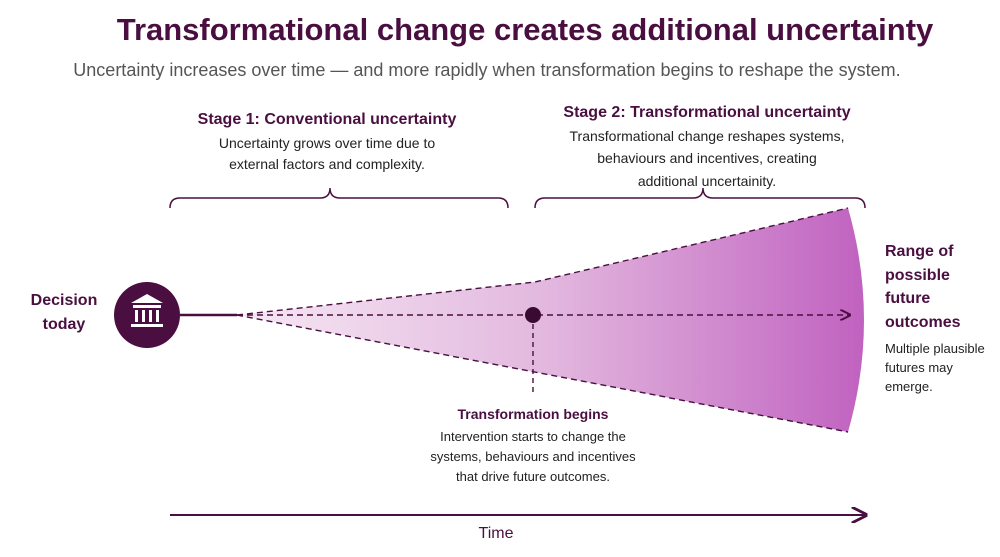 The width and height of the screenshot is (1000, 557). Describe the element at coordinates (327, 119) in the screenshot. I see `stage1-title: Stage 1: Conventional uncertainty` at that location.